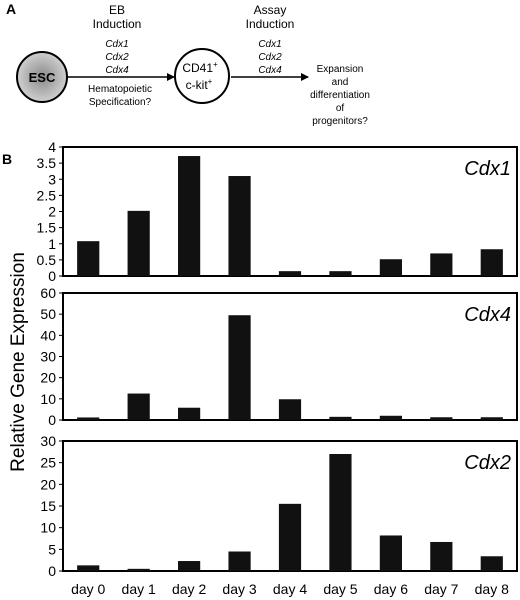 The width and height of the screenshot is (520, 600). Describe the element at coordinates (239, 589) in the screenshot. I see `x-tick-label: day 3` at that location.